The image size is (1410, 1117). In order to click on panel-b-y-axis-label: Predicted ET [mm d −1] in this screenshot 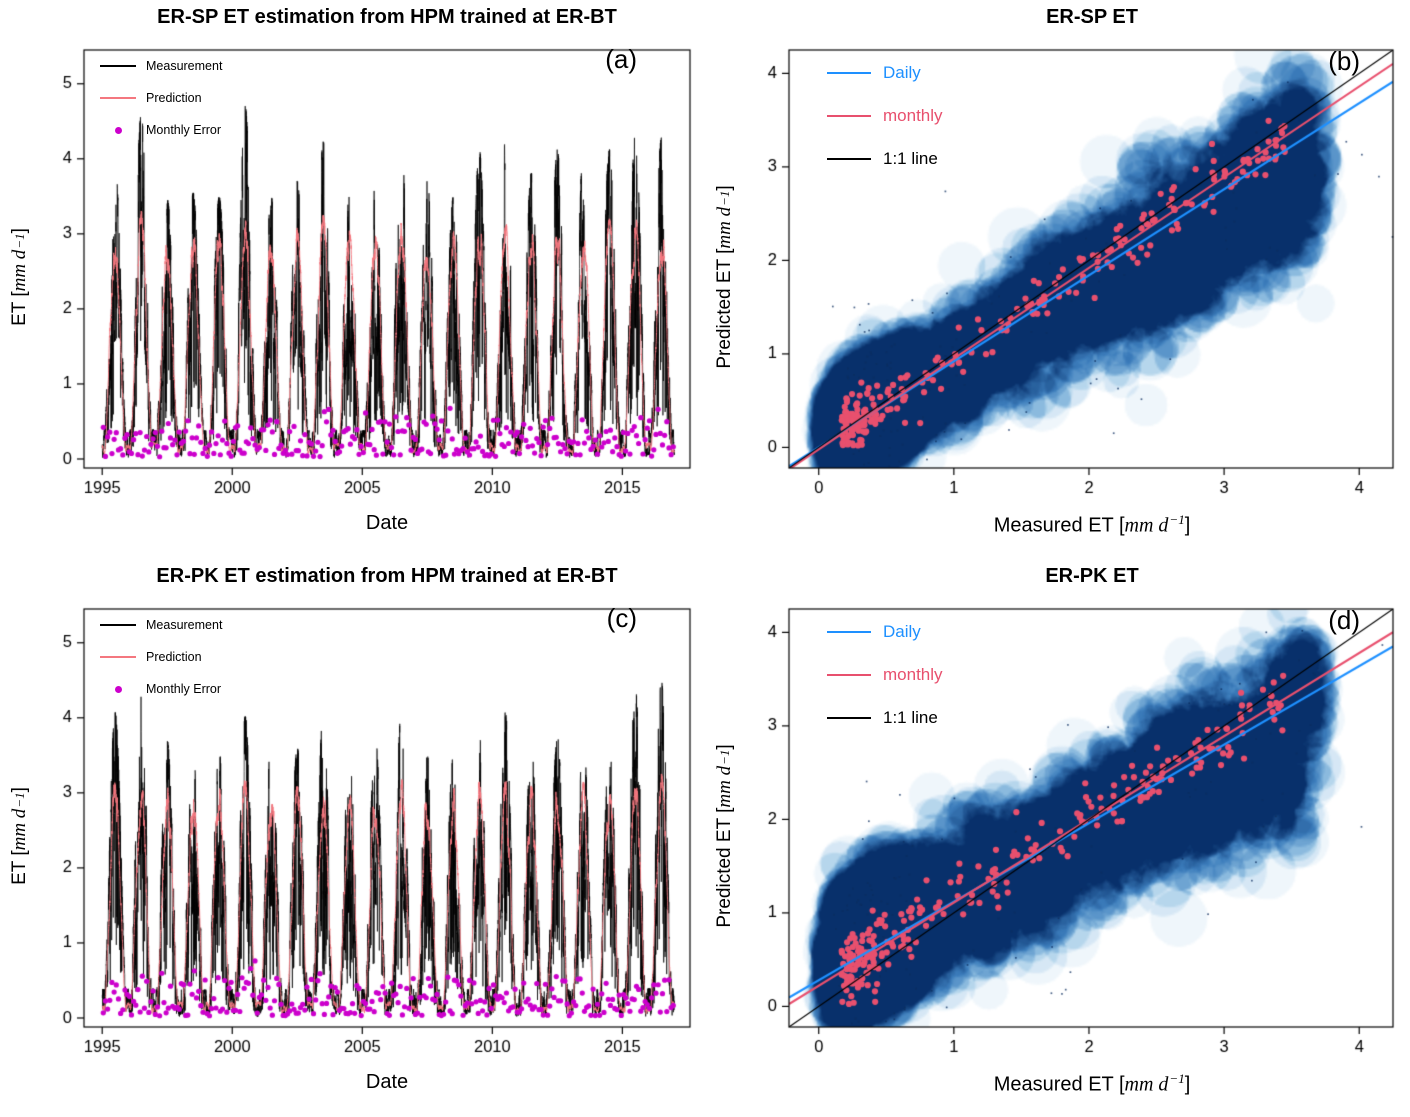, I will do `click(725, 277)`.